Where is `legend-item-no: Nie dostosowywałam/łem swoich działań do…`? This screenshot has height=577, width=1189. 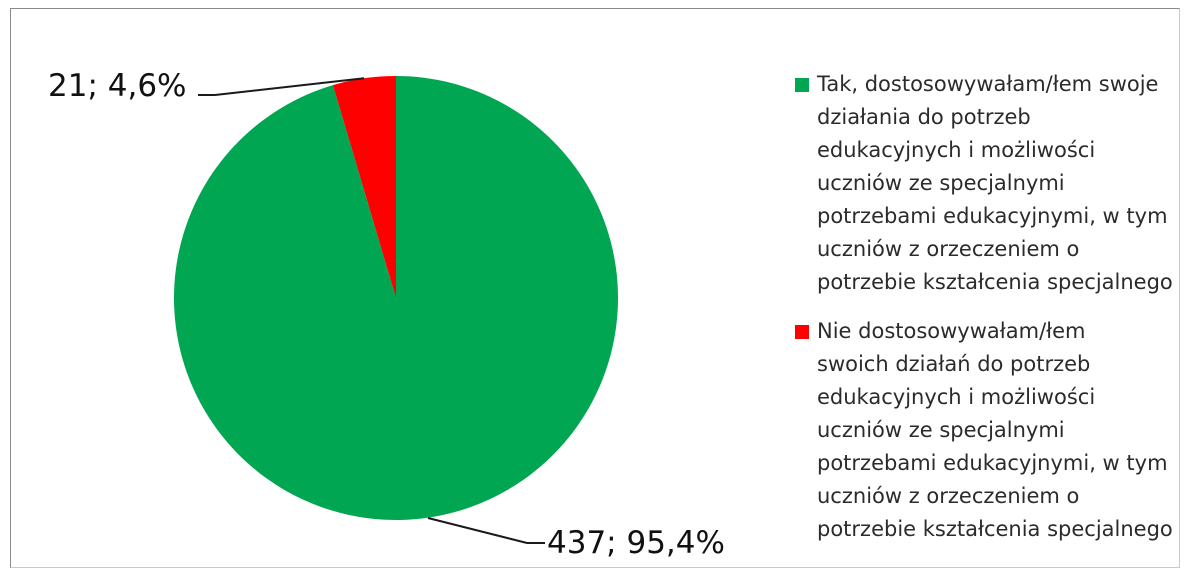 legend-item-no: Nie dostosowywałam/łem swoich działań do… is located at coordinates (985, 430).